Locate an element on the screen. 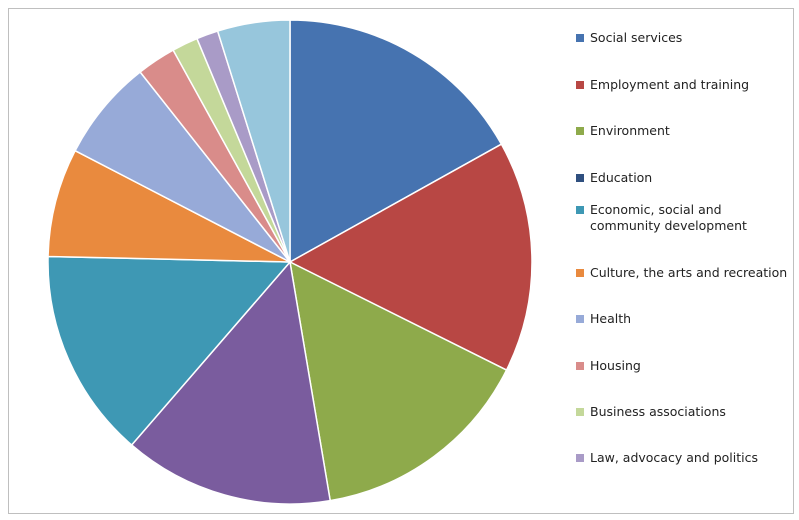  legend-item: Education is located at coordinates (686, 178).